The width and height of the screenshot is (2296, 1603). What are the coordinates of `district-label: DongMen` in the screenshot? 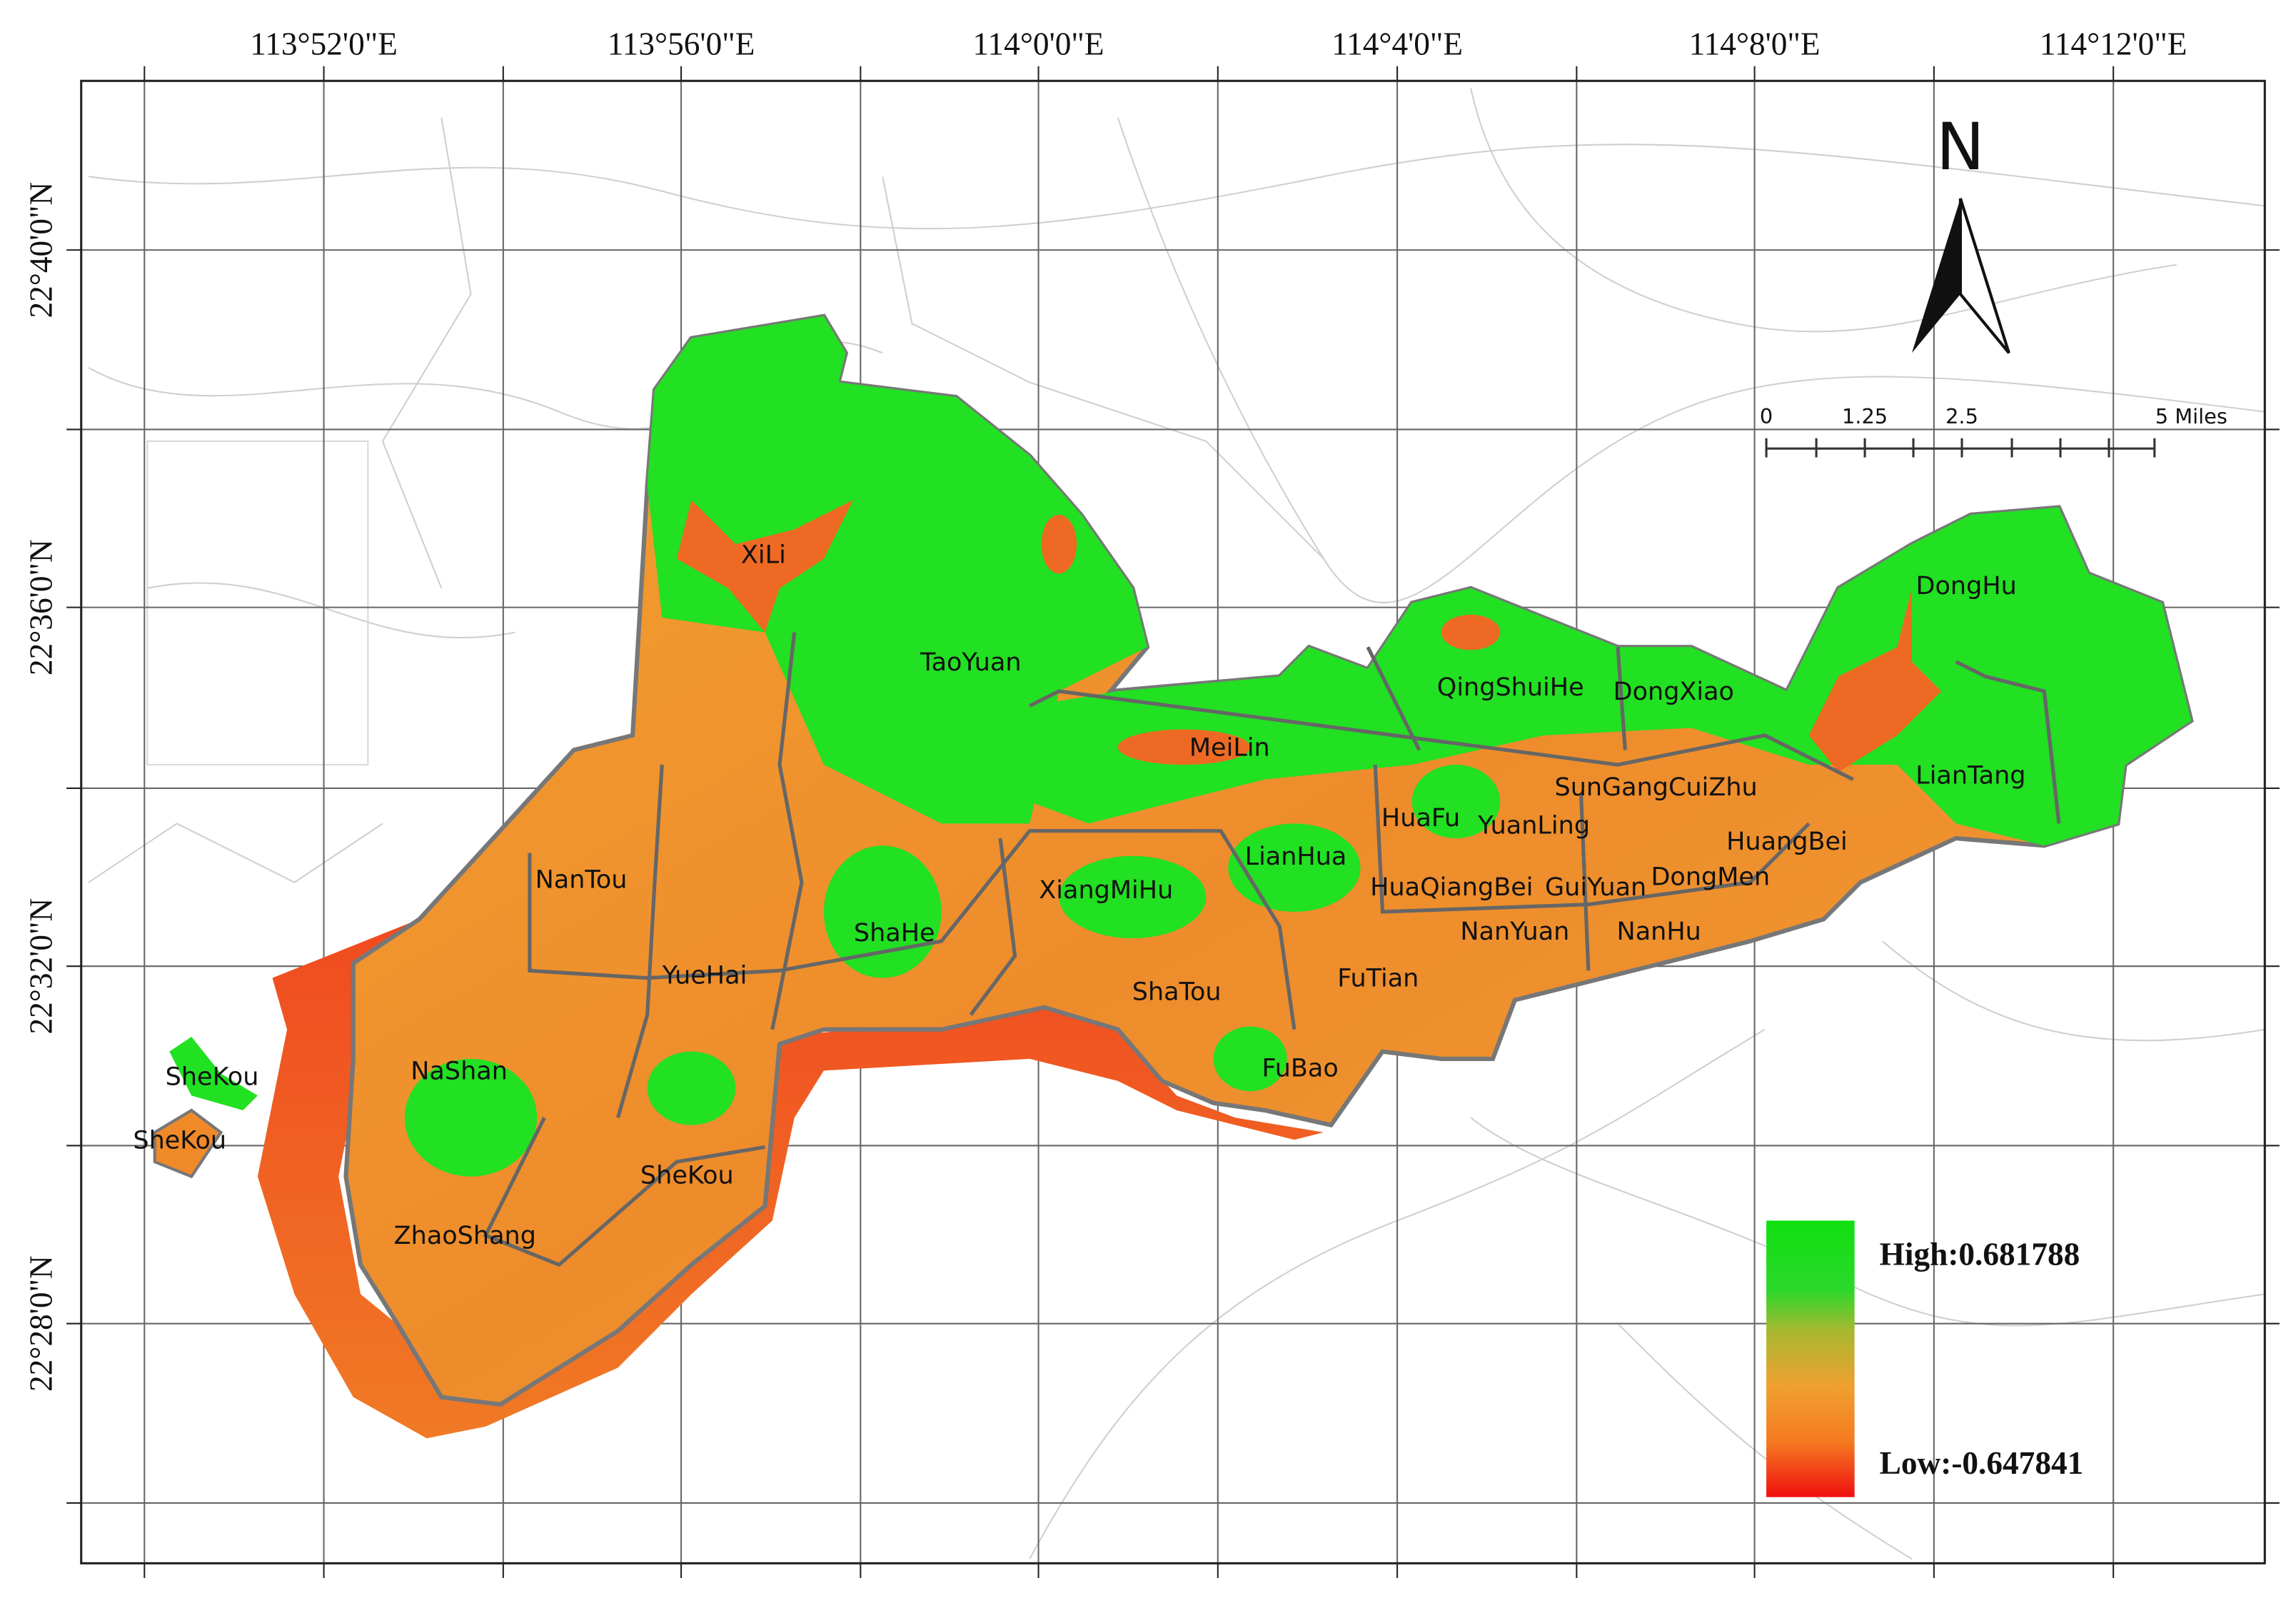 It's located at (1711, 877).